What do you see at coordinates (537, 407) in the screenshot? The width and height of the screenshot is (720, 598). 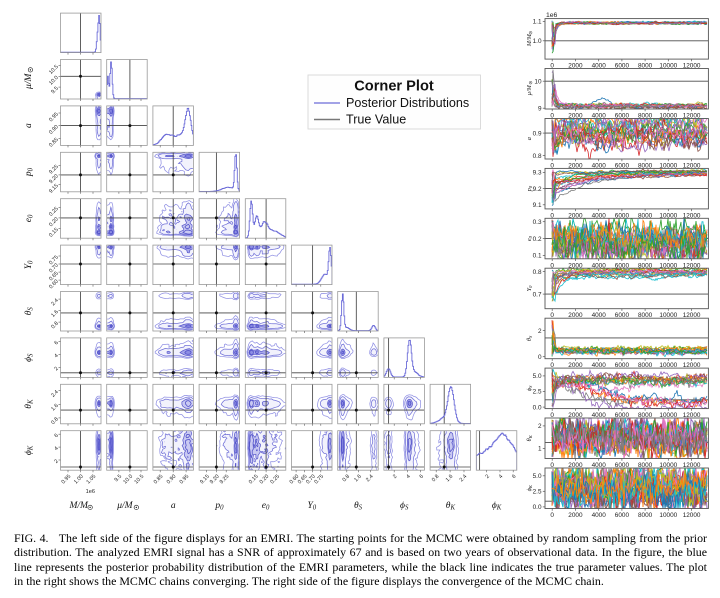 I see `svg-text: 0.0` at bounding box center [537, 407].